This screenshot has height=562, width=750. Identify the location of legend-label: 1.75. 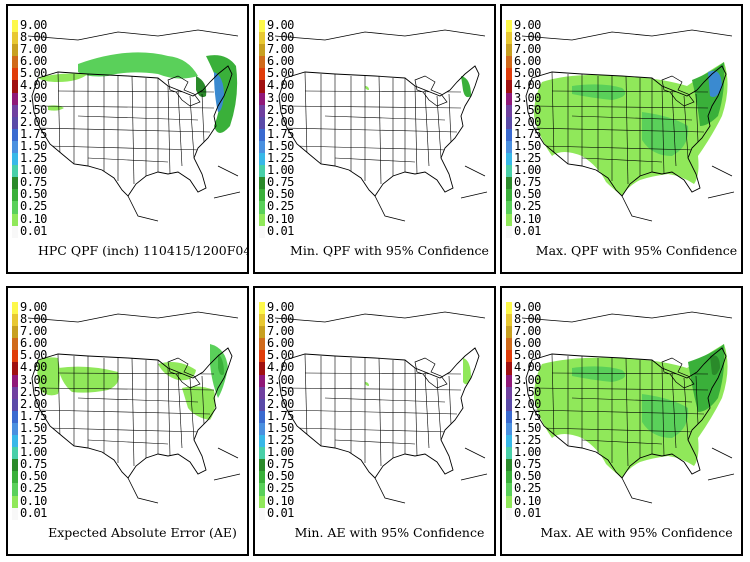
(280, 415).